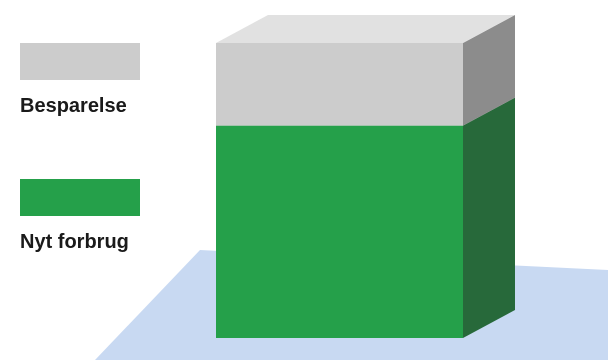 The height and width of the screenshot is (360, 608). I want to click on bar-side-besparelse, so click(489, 70).